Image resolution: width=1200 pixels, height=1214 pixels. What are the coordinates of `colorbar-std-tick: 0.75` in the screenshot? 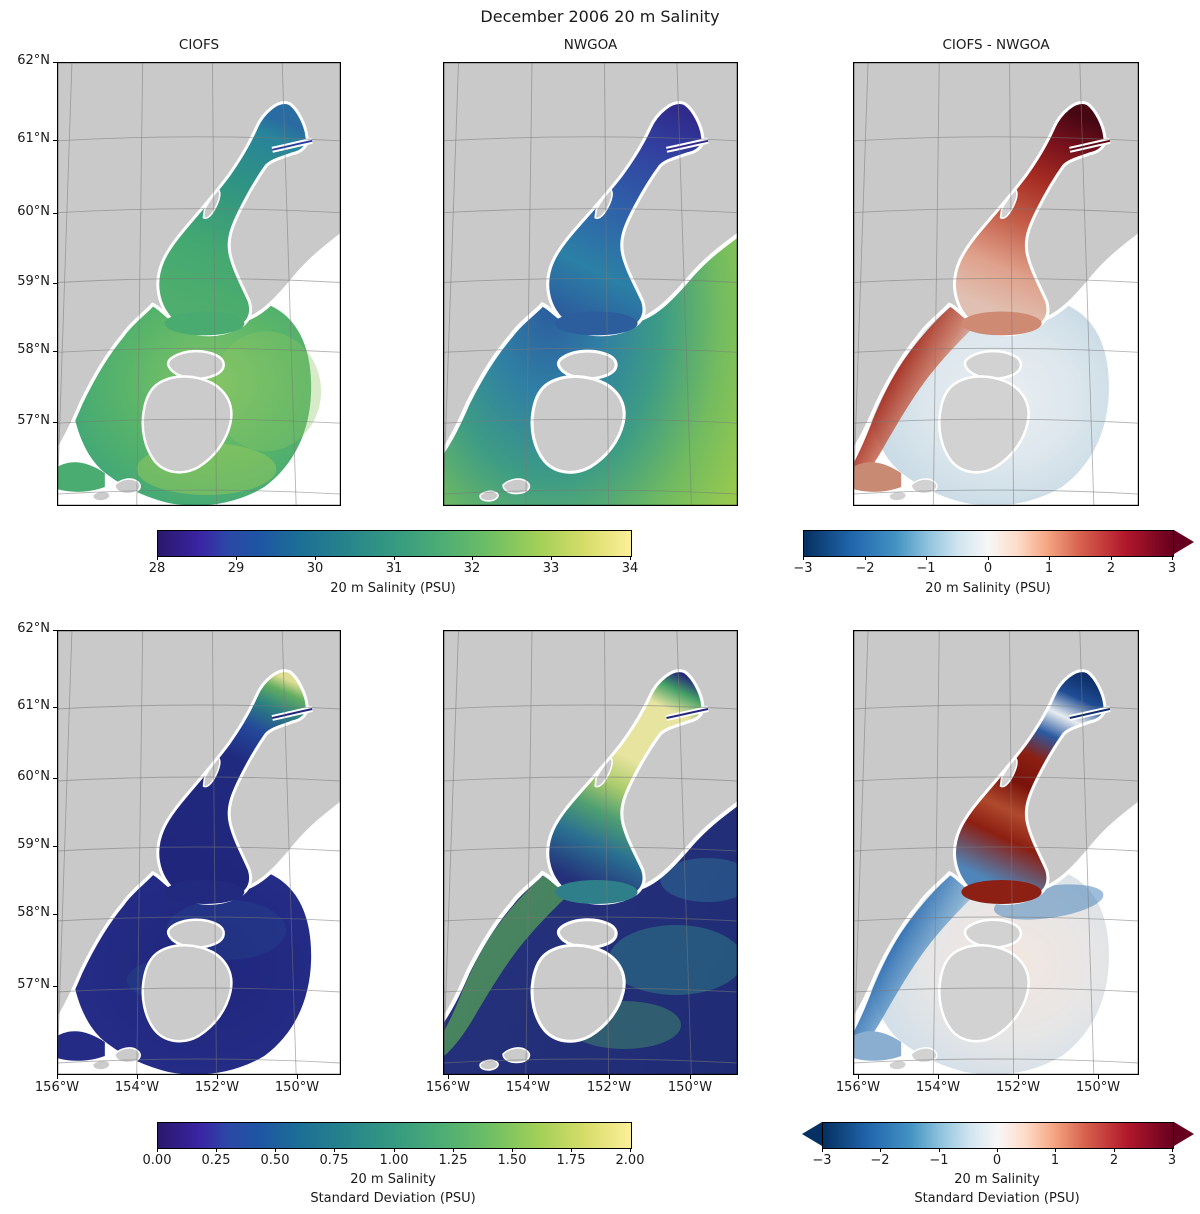 It's located at (334, 1160).